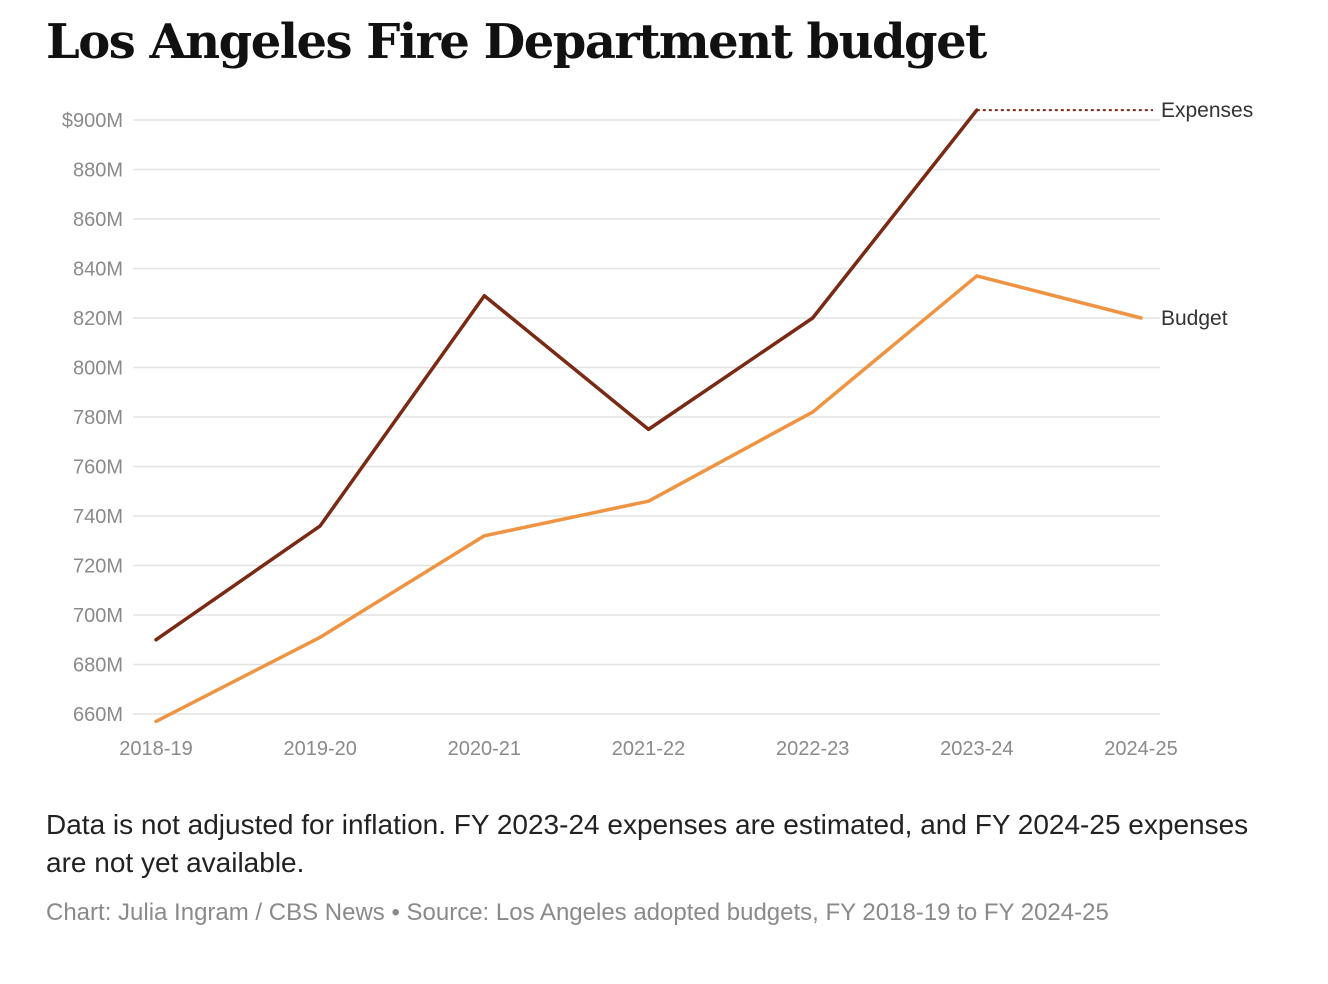 This screenshot has height=984, width=1328. Describe the element at coordinates (1207, 110) in the screenshot. I see `series-label-expenses: Expenses` at that location.